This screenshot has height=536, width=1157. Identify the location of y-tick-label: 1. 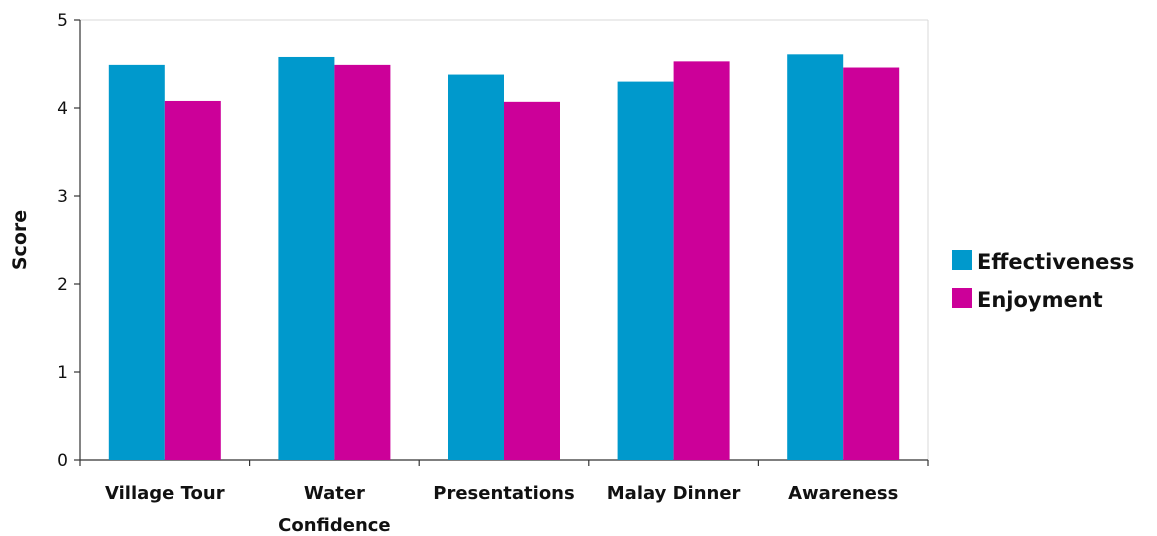
(62, 373).